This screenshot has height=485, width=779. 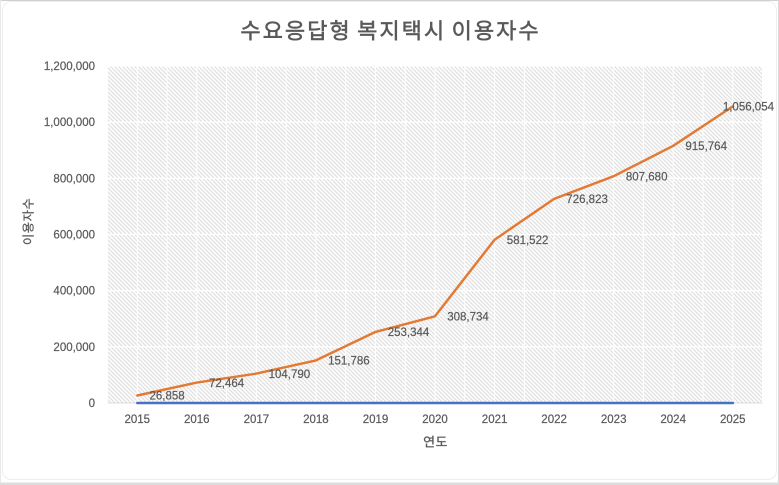 I want to click on svg-text: 104,790, so click(x=290, y=375).